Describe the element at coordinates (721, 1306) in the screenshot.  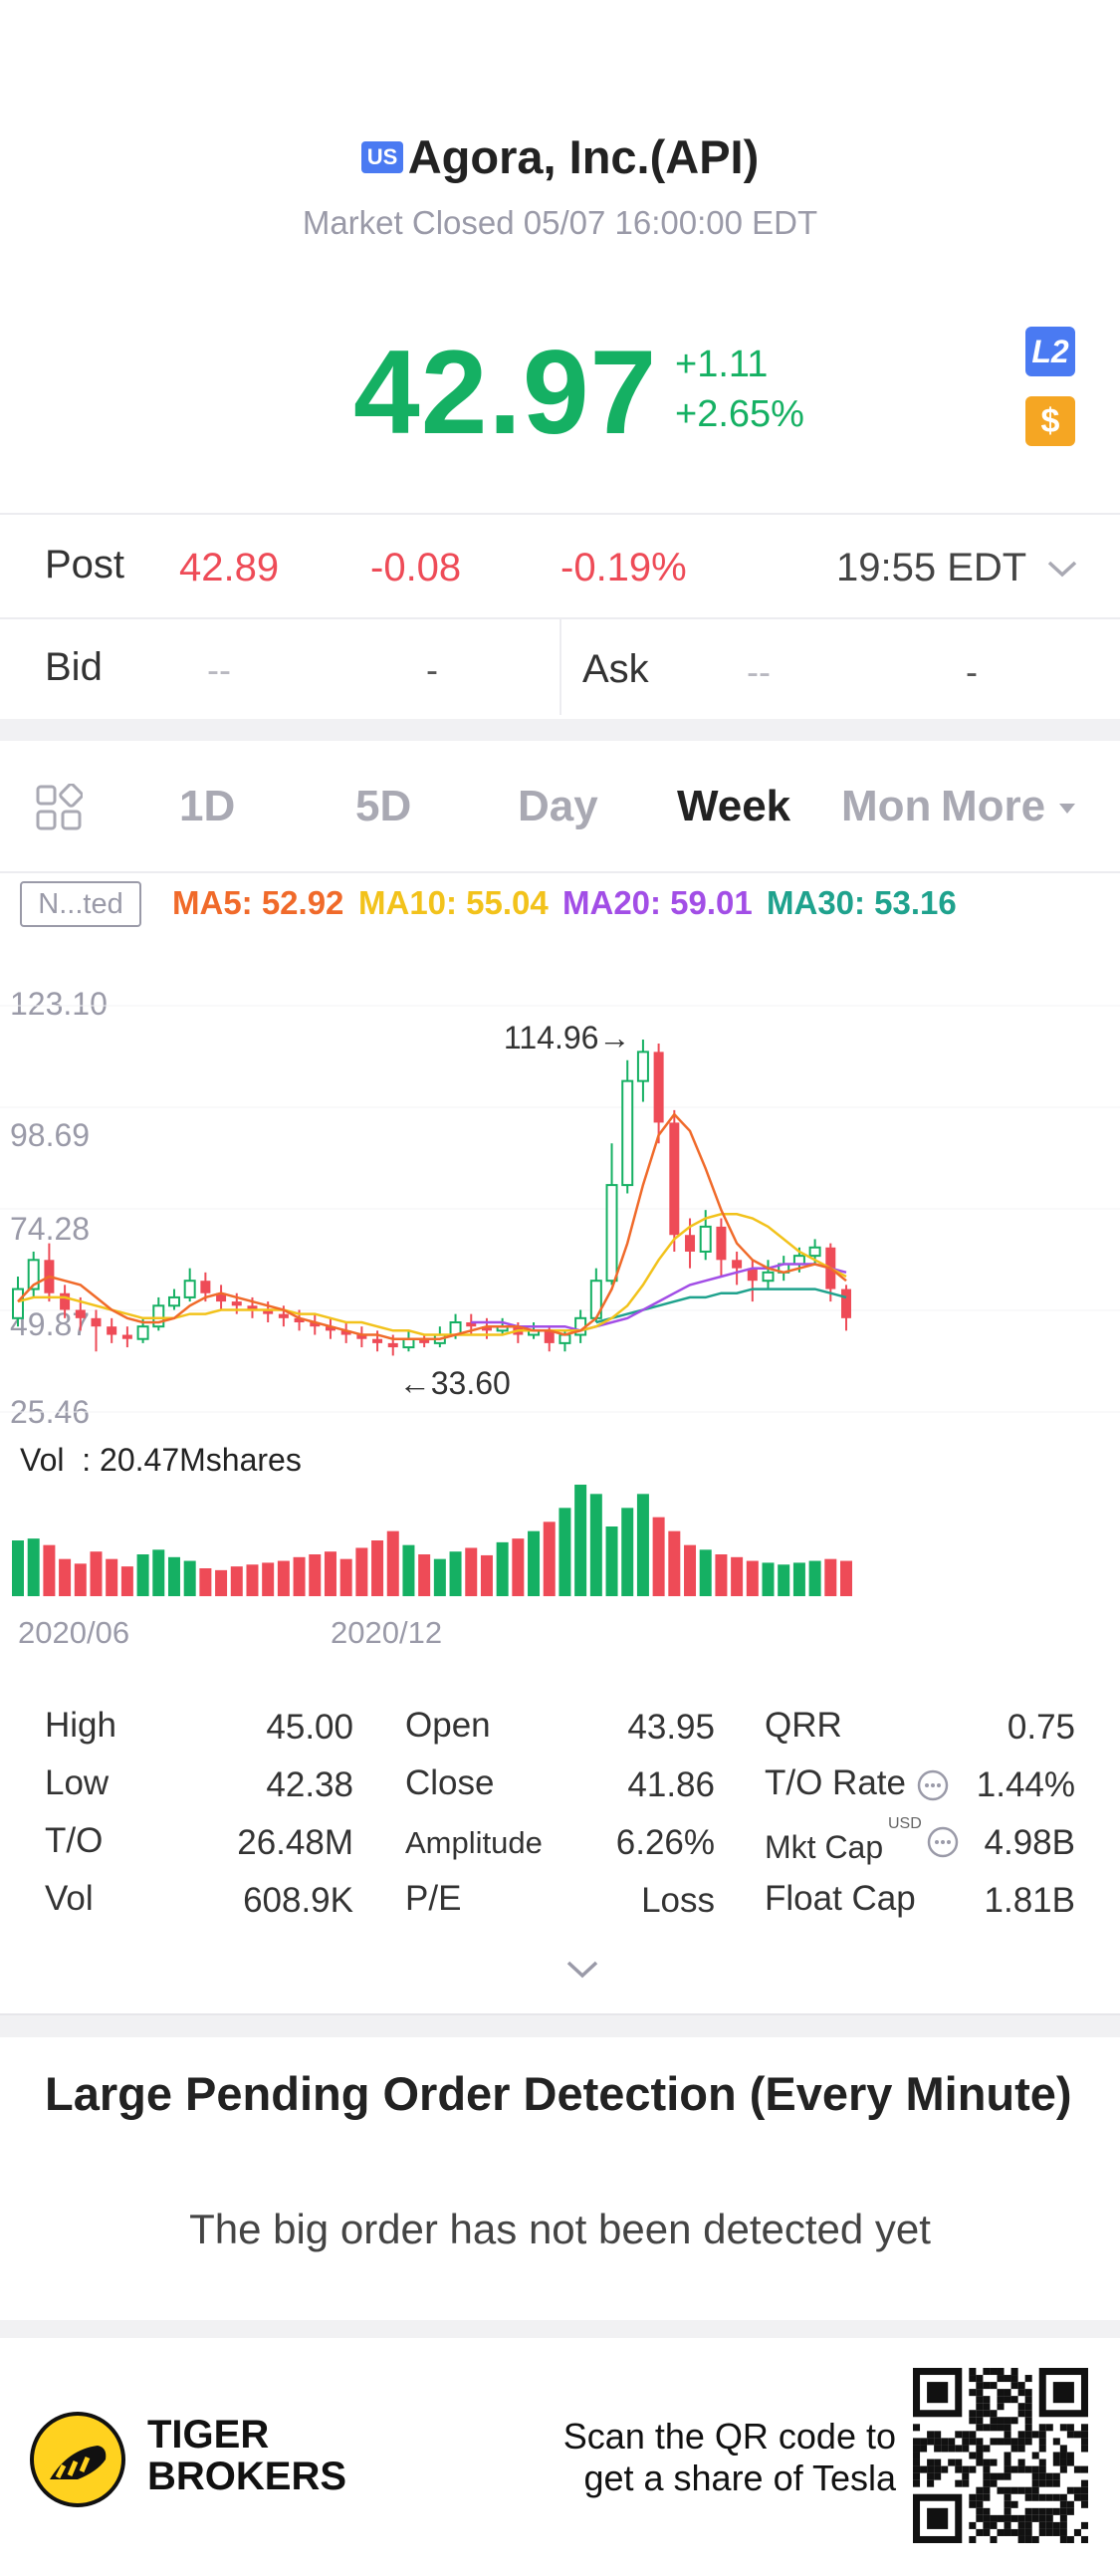
I see `ma30-line` at that location.